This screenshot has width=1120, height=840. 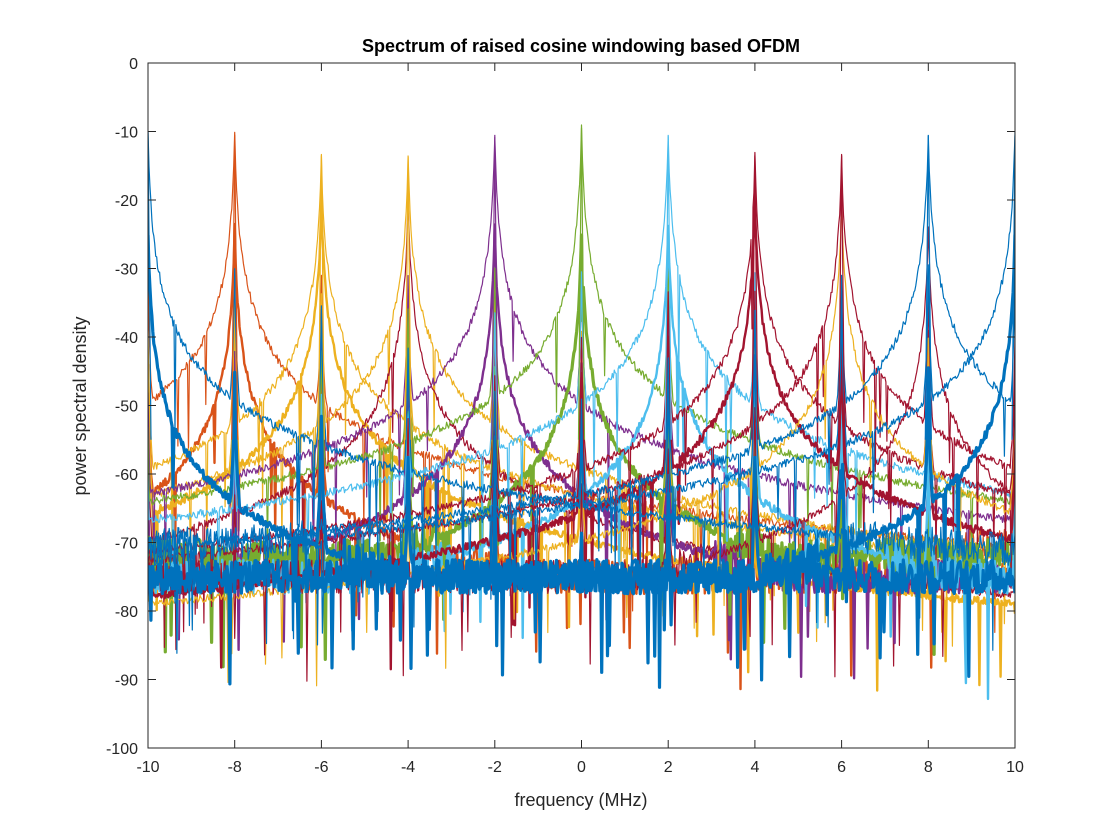 I want to click on y-tick-label: -80, so click(x=126, y=612).